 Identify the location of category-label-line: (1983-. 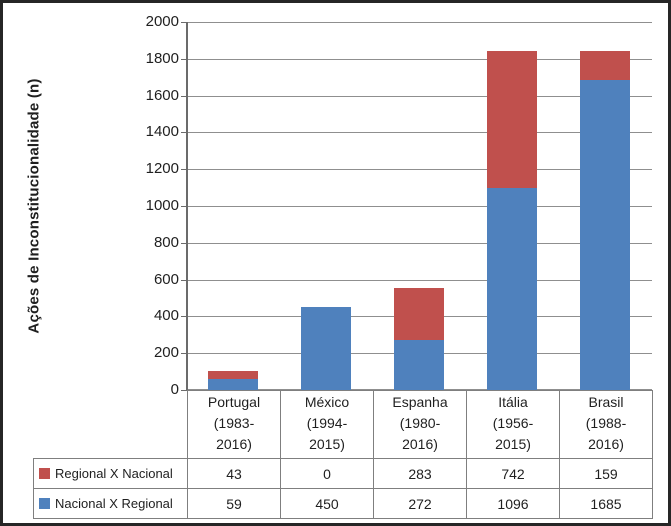
(234, 423).